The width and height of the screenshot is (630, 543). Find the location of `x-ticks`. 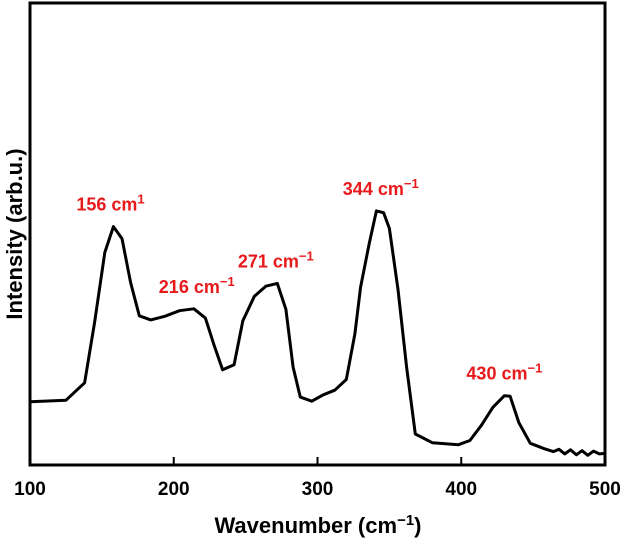

x-ticks is located at coordinates (317, 461).